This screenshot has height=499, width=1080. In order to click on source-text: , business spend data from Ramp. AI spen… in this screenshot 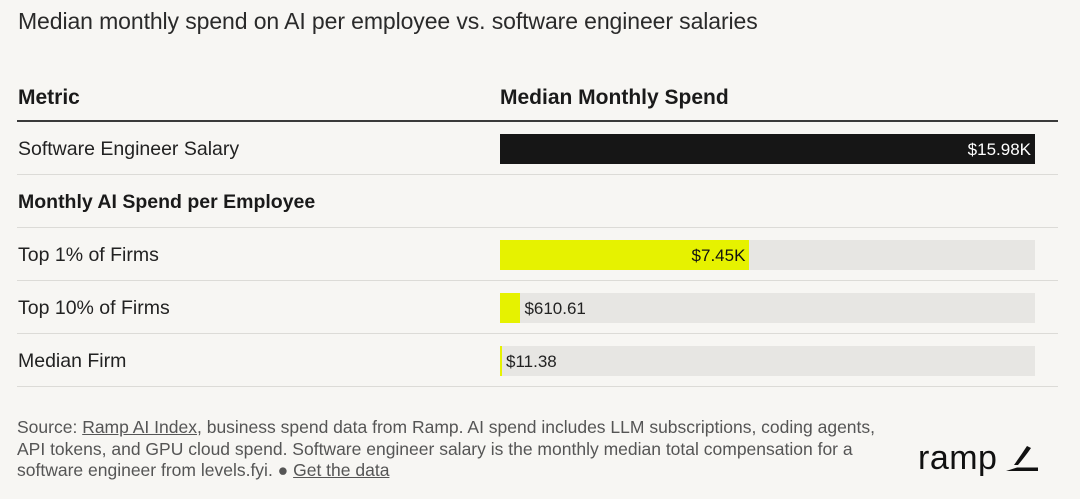, I will do `click(446, 448)`.